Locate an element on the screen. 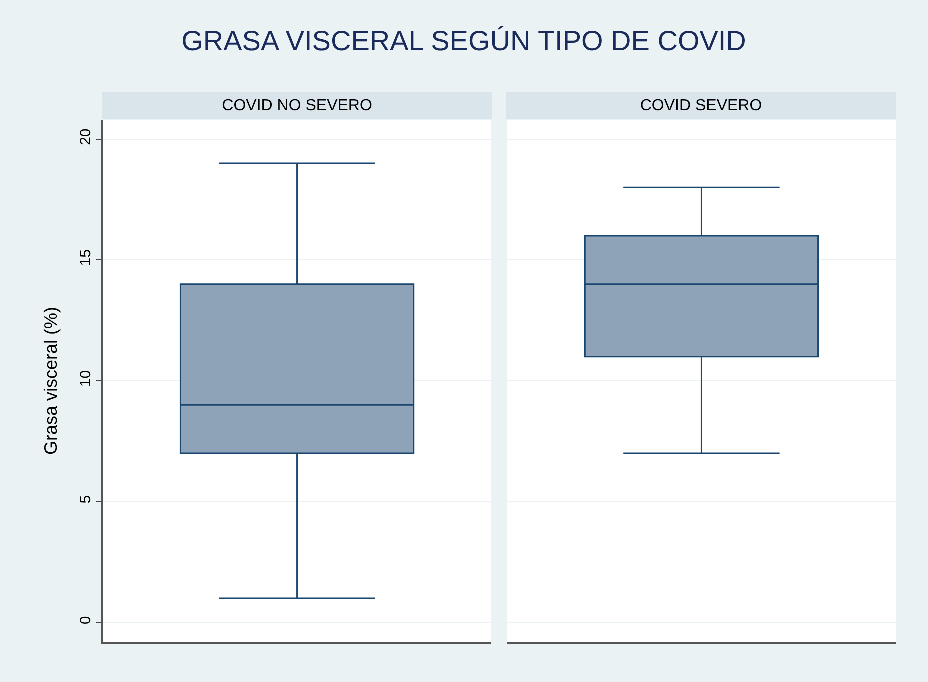 This screenshot has height=682, width=928. x-tick-label: COVID SEVERO is located at coordinates (701, 106).